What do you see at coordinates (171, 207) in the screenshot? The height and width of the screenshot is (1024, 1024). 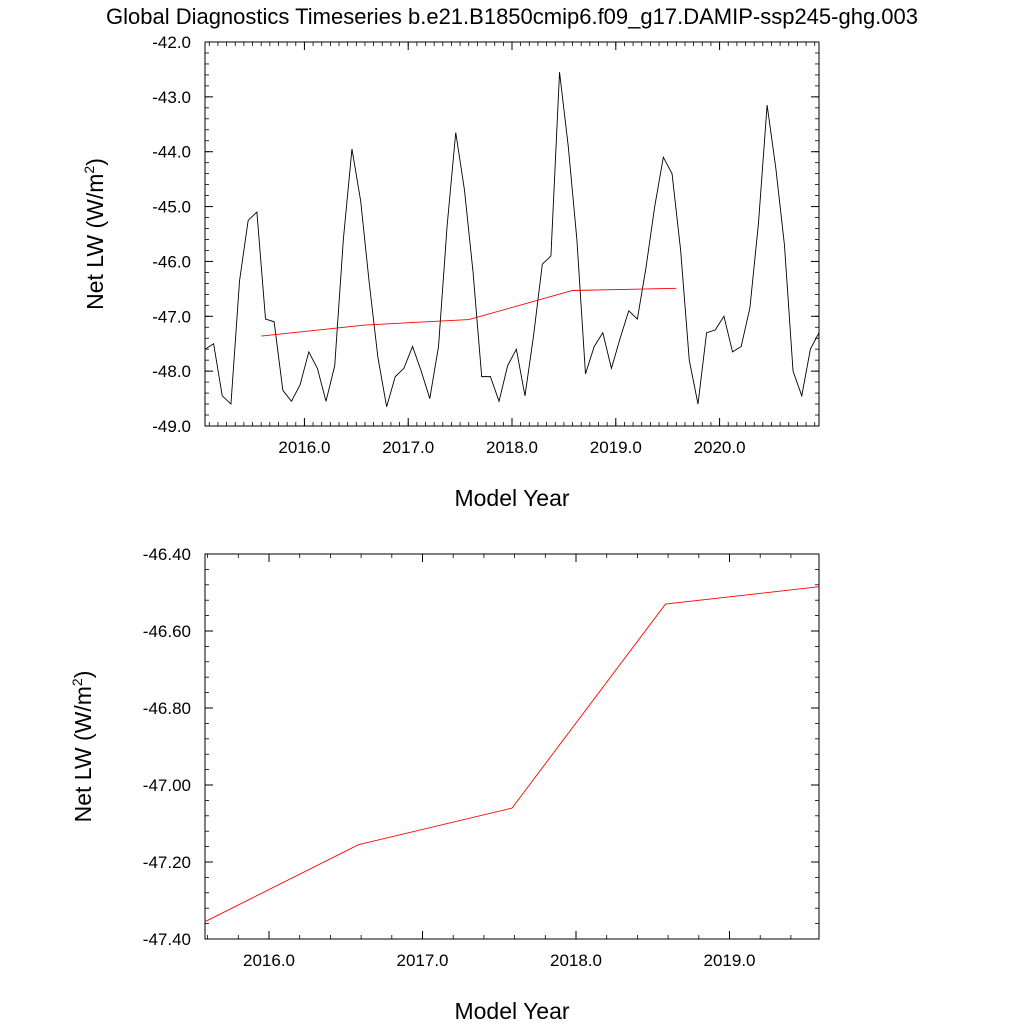 I see `y-tick-label: -45.0` at bounding box center [171, 207].